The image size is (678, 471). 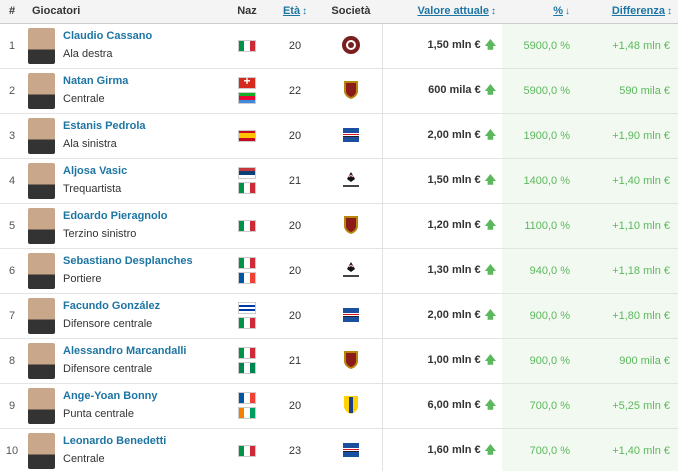 I want to click on difference-cell: 900 mila €, so click(x=627, y=361).